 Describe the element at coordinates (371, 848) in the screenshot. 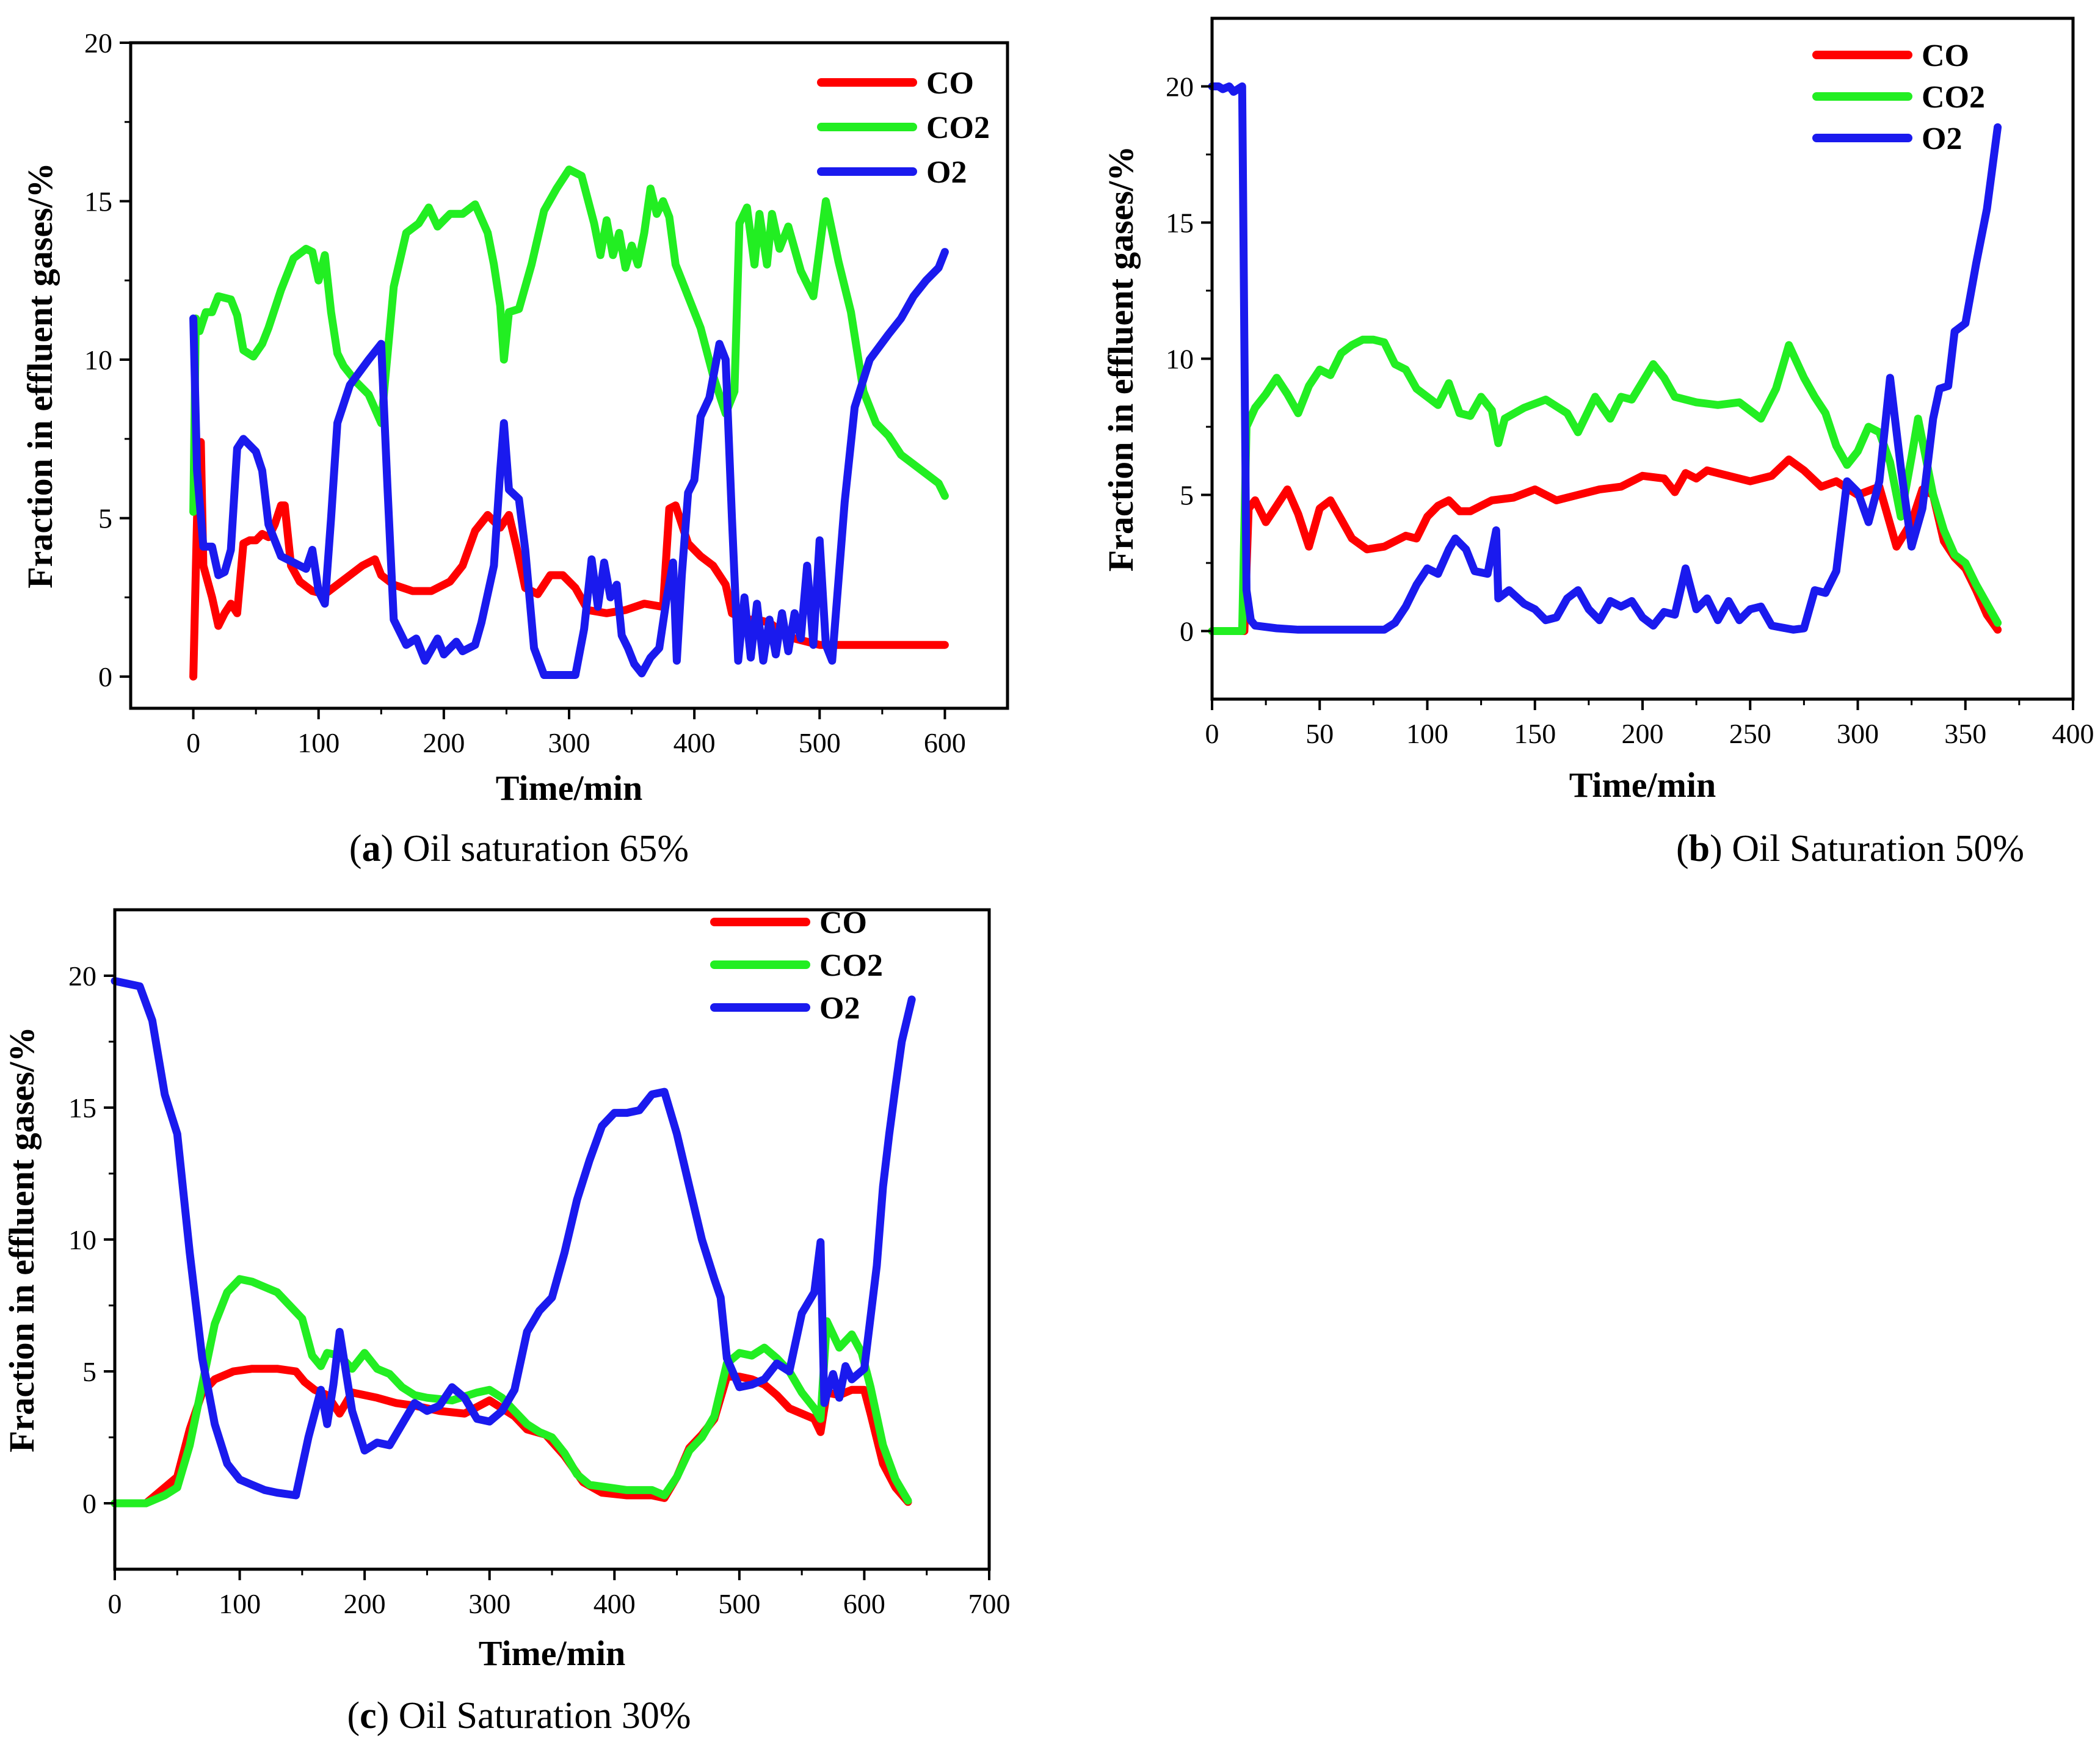

I see `caption-letter: a` at that location.